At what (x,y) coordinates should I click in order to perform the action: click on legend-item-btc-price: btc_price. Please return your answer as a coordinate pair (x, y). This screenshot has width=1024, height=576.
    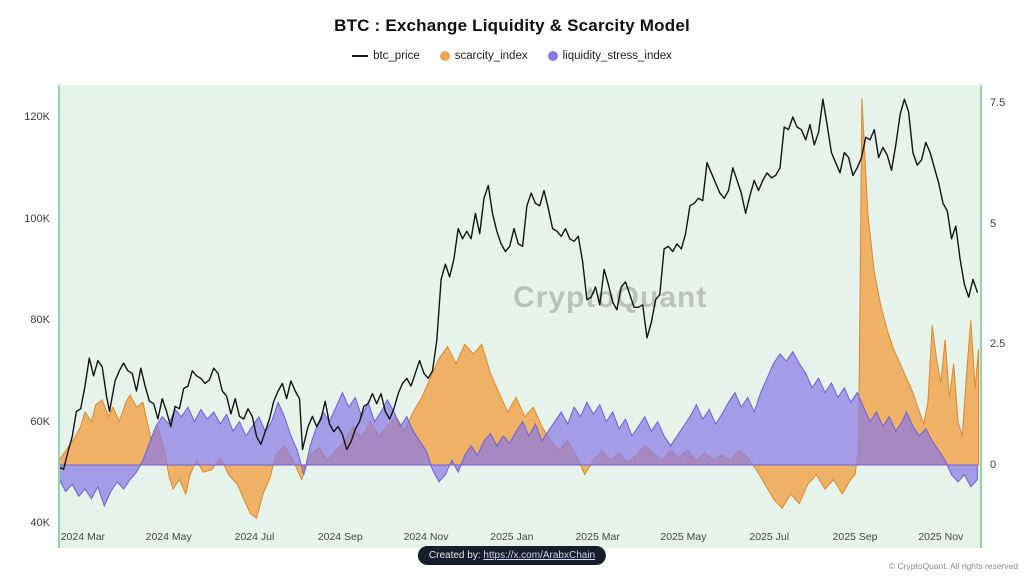
    Looking at the image, I should click on (386, 56).